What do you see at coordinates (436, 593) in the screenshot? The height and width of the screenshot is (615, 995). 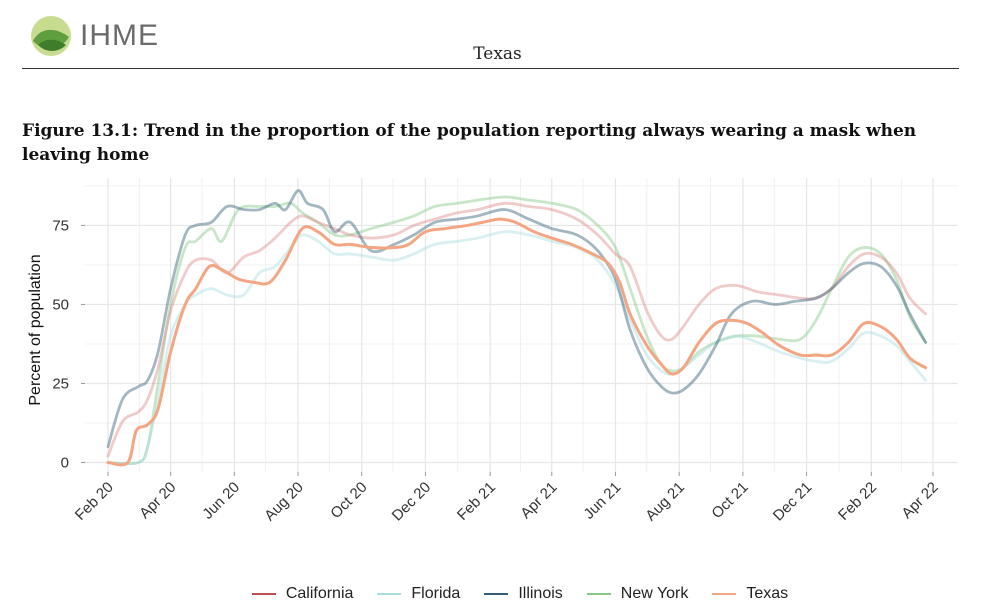 I see `legend-label: Florida` at bounding box center [436, 593].